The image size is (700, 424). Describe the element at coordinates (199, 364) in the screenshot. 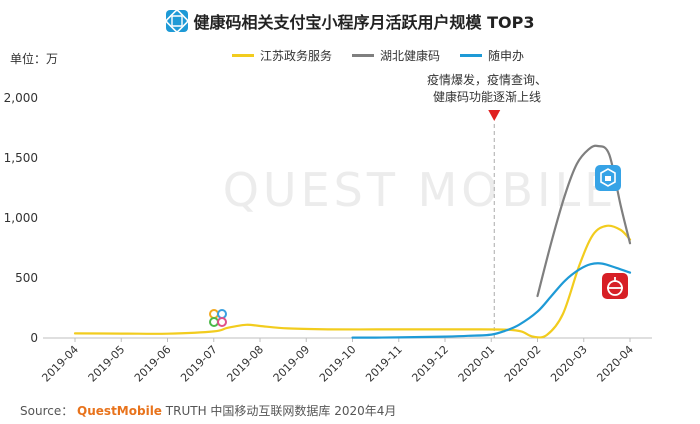

I see `x-tick-label: 2019-07` at that location.